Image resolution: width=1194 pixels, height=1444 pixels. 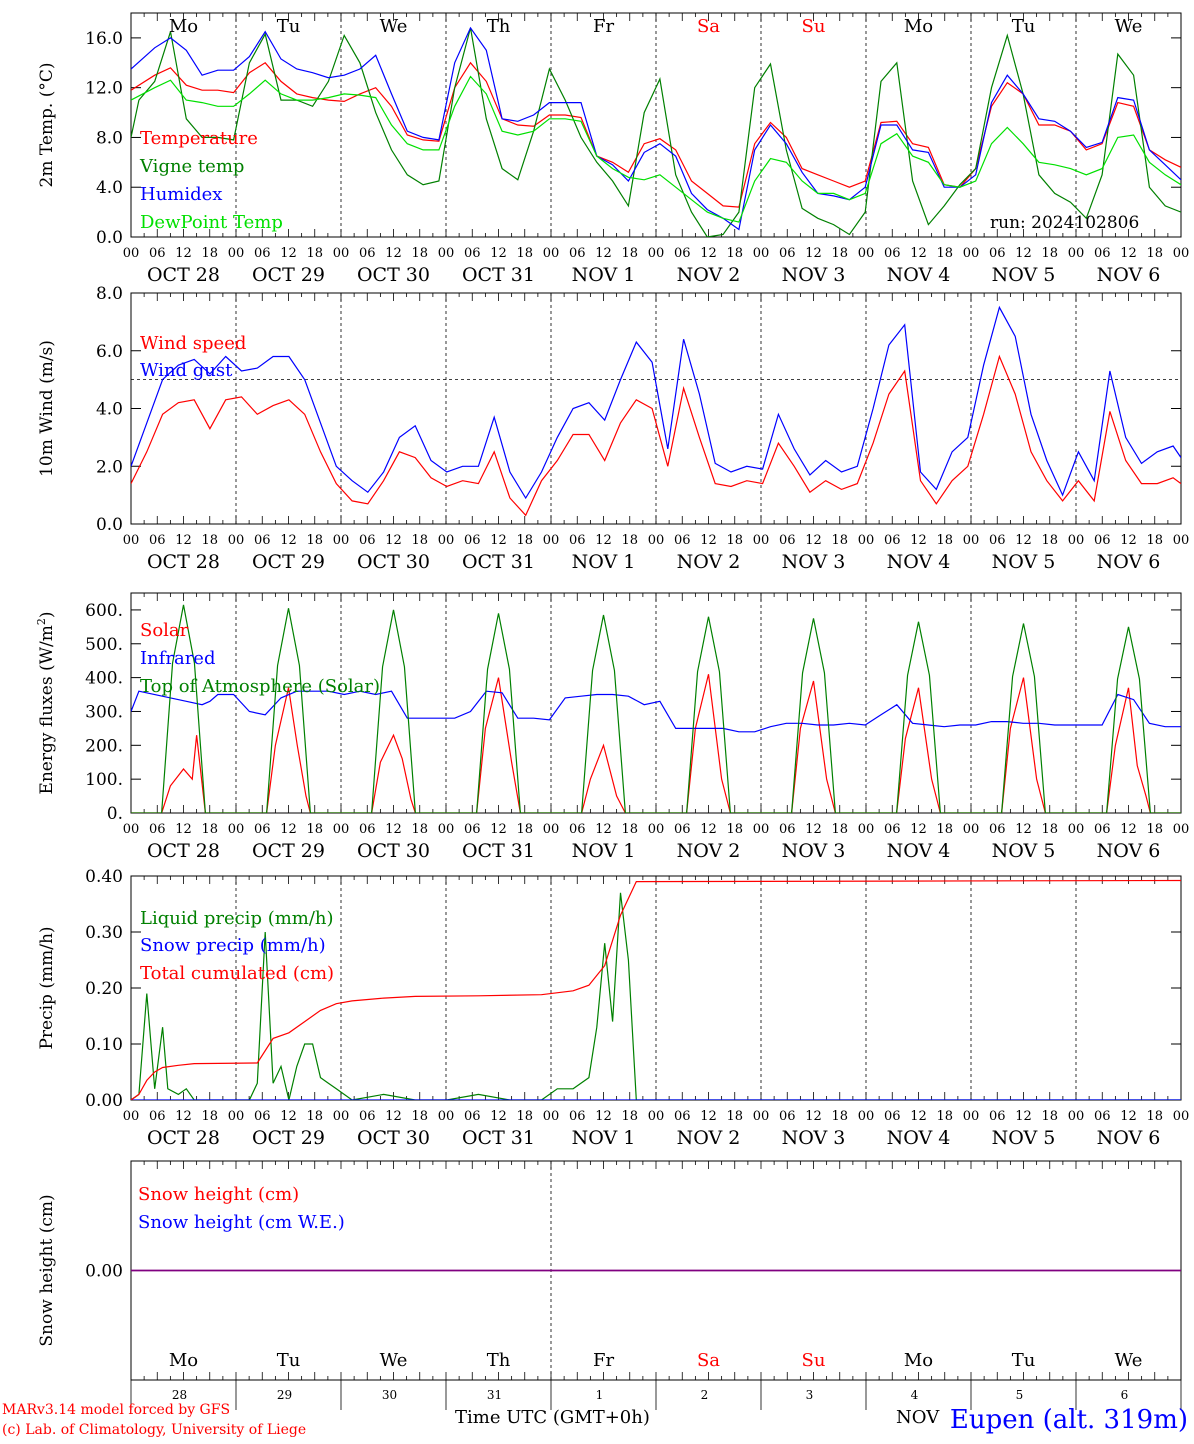 I want to click on y-axis-label: Energy fluxes (W/m2), so click(x=46, y=702).